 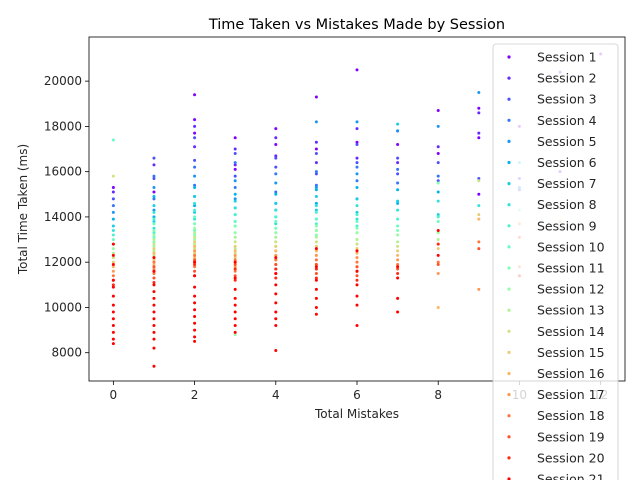 I want to click on legend-label: Session 2, so click(x=567, y=78).